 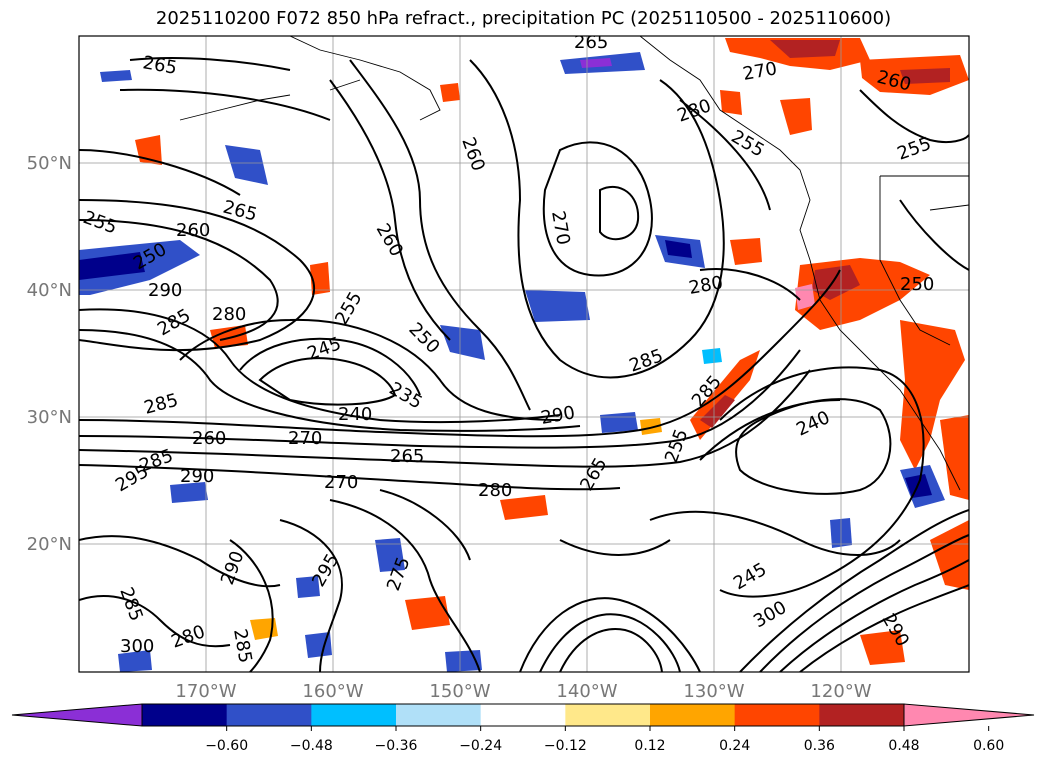 I want to click on contour-label: 300, so click(x=137, y=646).